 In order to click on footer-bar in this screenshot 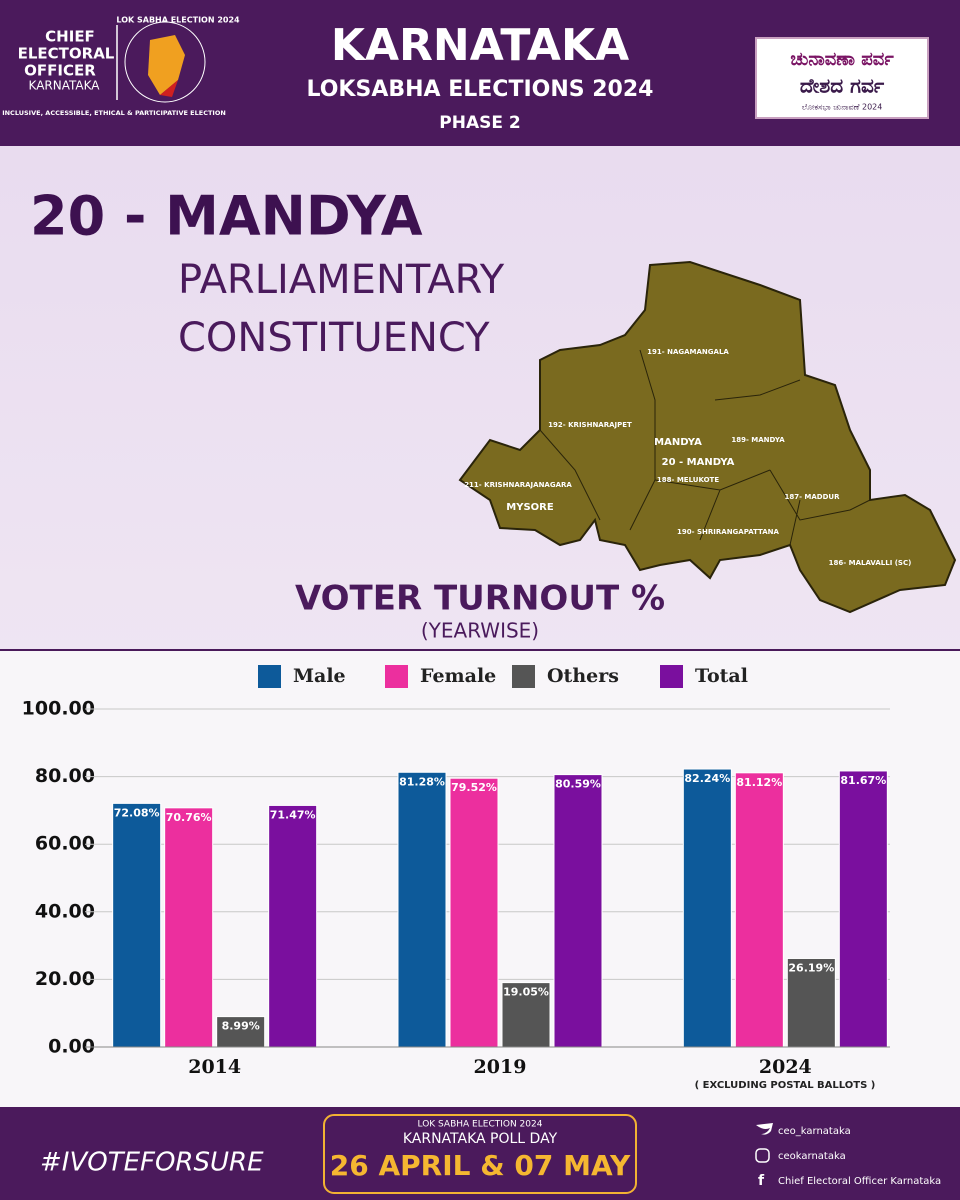, I will do `click(480, 1153)`.